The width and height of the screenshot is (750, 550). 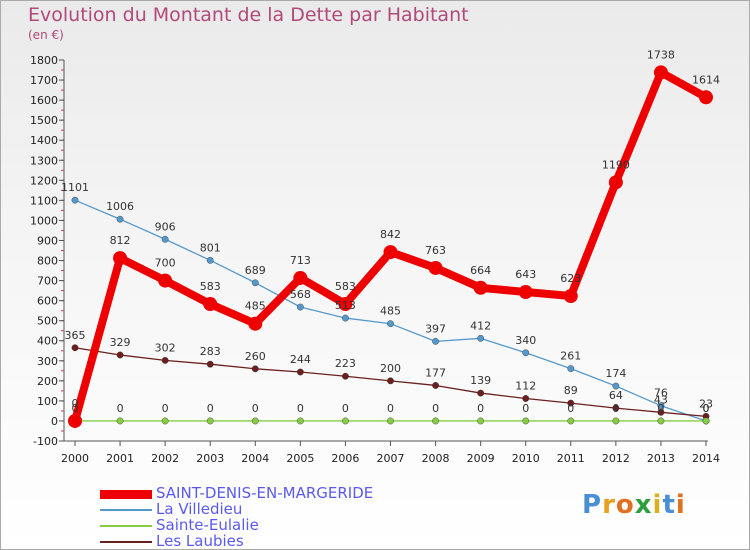 What do you see at coordinates (199, 509) in the screenshot?
I see `legend-label: La Villedieu` at bounding box center [199, 509].